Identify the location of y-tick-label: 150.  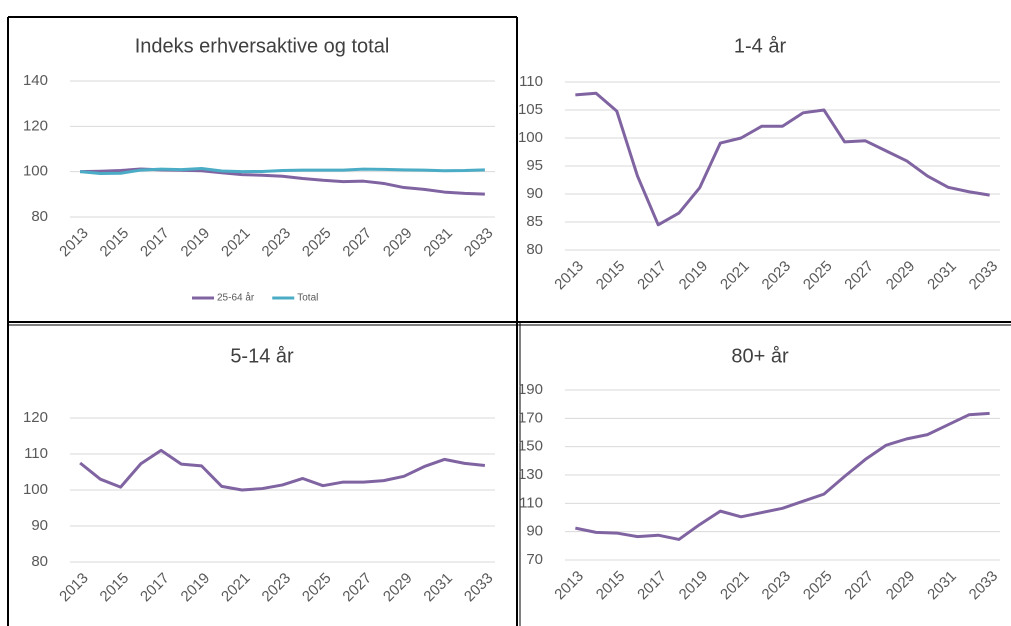
(530, 446).